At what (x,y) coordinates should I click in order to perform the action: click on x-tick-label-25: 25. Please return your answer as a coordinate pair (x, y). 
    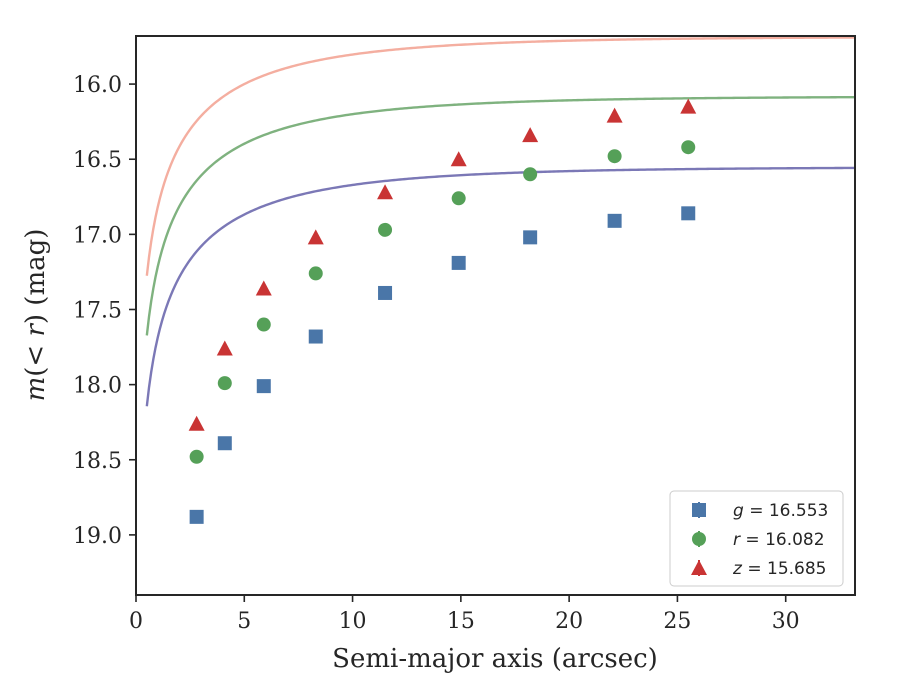
    Looking at the image, I should click on (677, 621).